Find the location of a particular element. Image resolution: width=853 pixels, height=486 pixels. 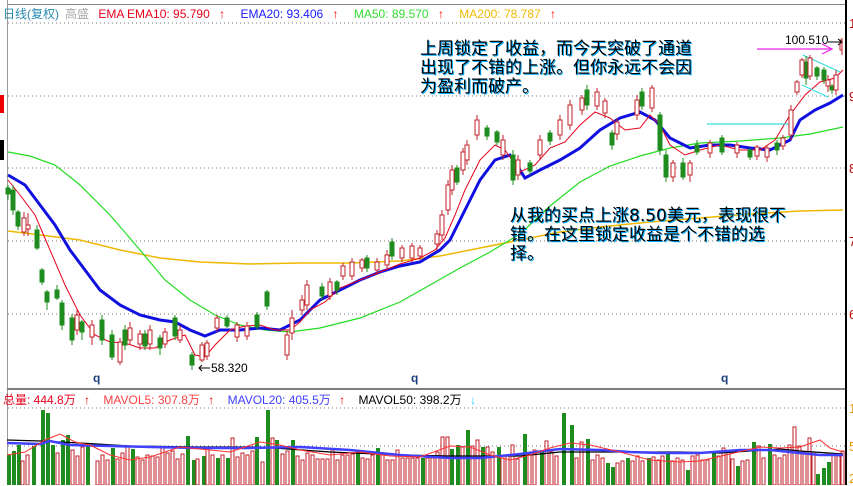

top-ruler is located at coordinates (426, 2).